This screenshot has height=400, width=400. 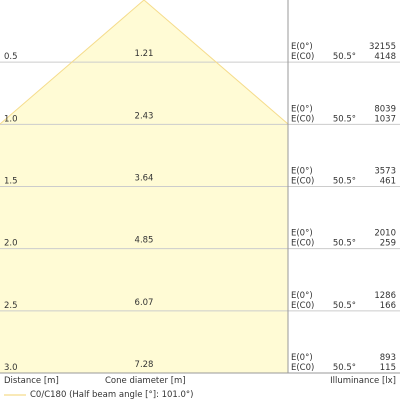 I want to click on cone-diameter-label: 6.07, so click(x=144, y=303).